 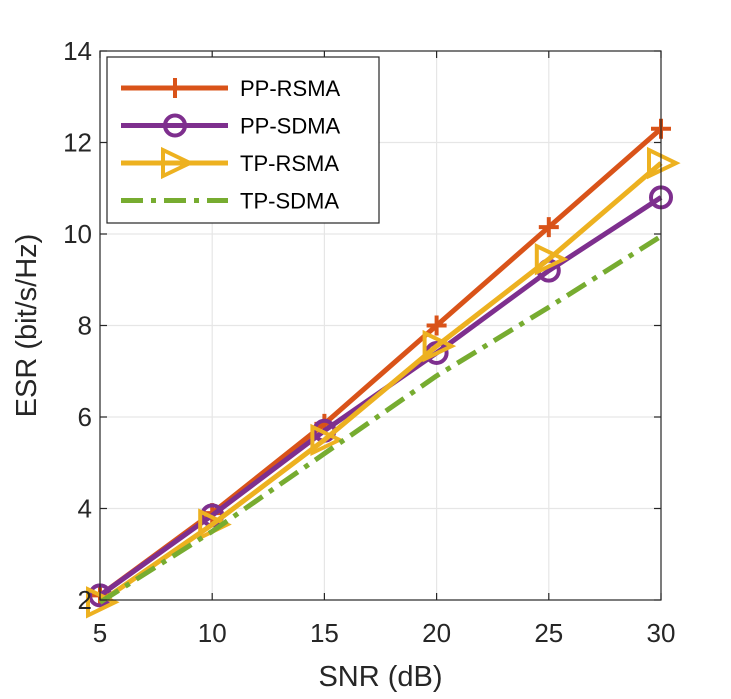 I want to click on x-tick-label: 5, so click(x=100, y=633).